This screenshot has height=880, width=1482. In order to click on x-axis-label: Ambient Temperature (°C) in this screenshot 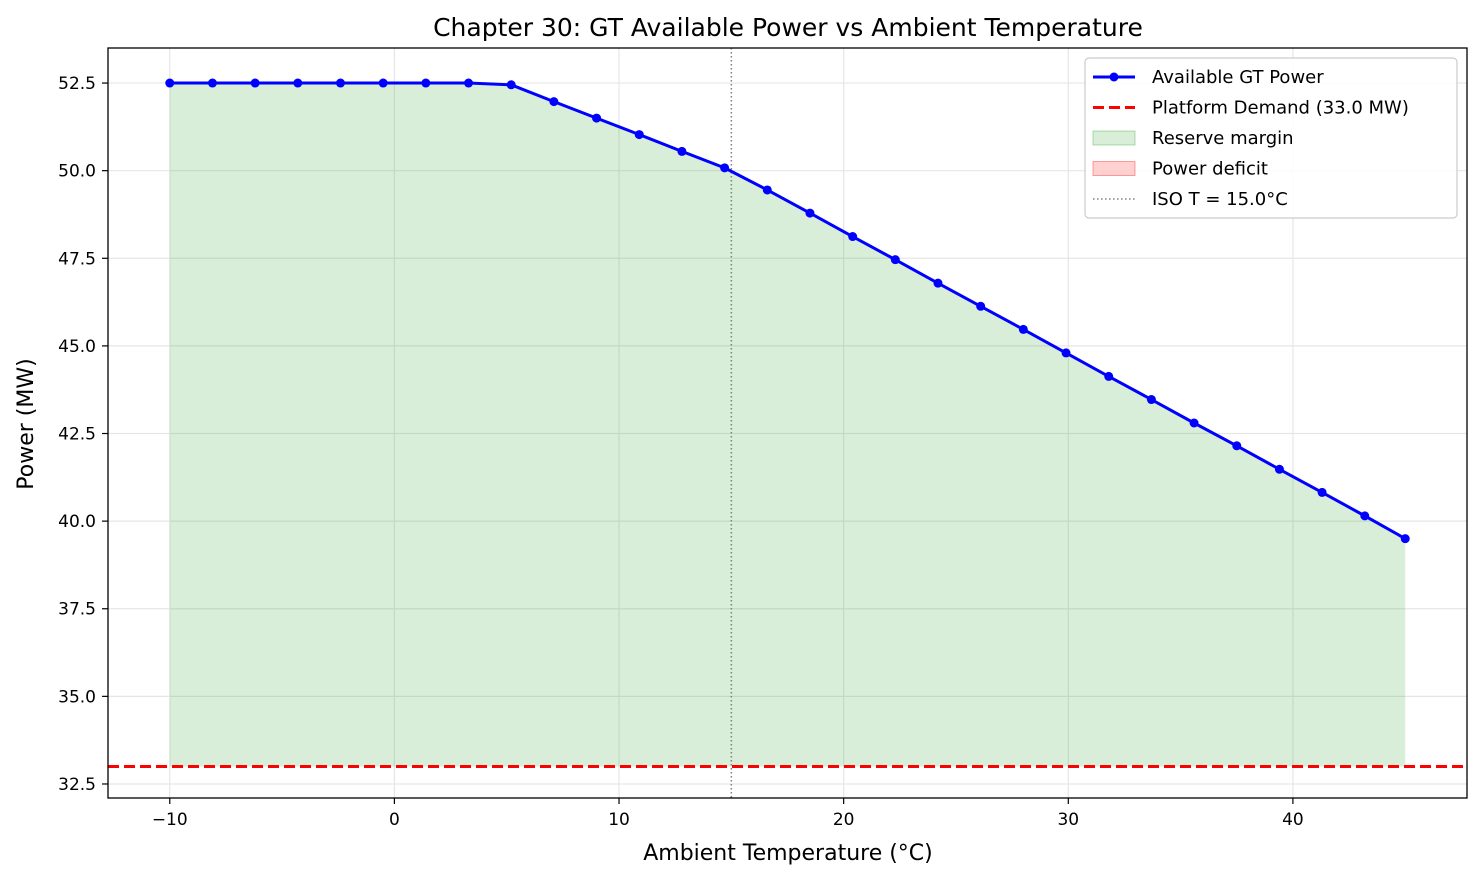, I will do `click(788, 853)`.